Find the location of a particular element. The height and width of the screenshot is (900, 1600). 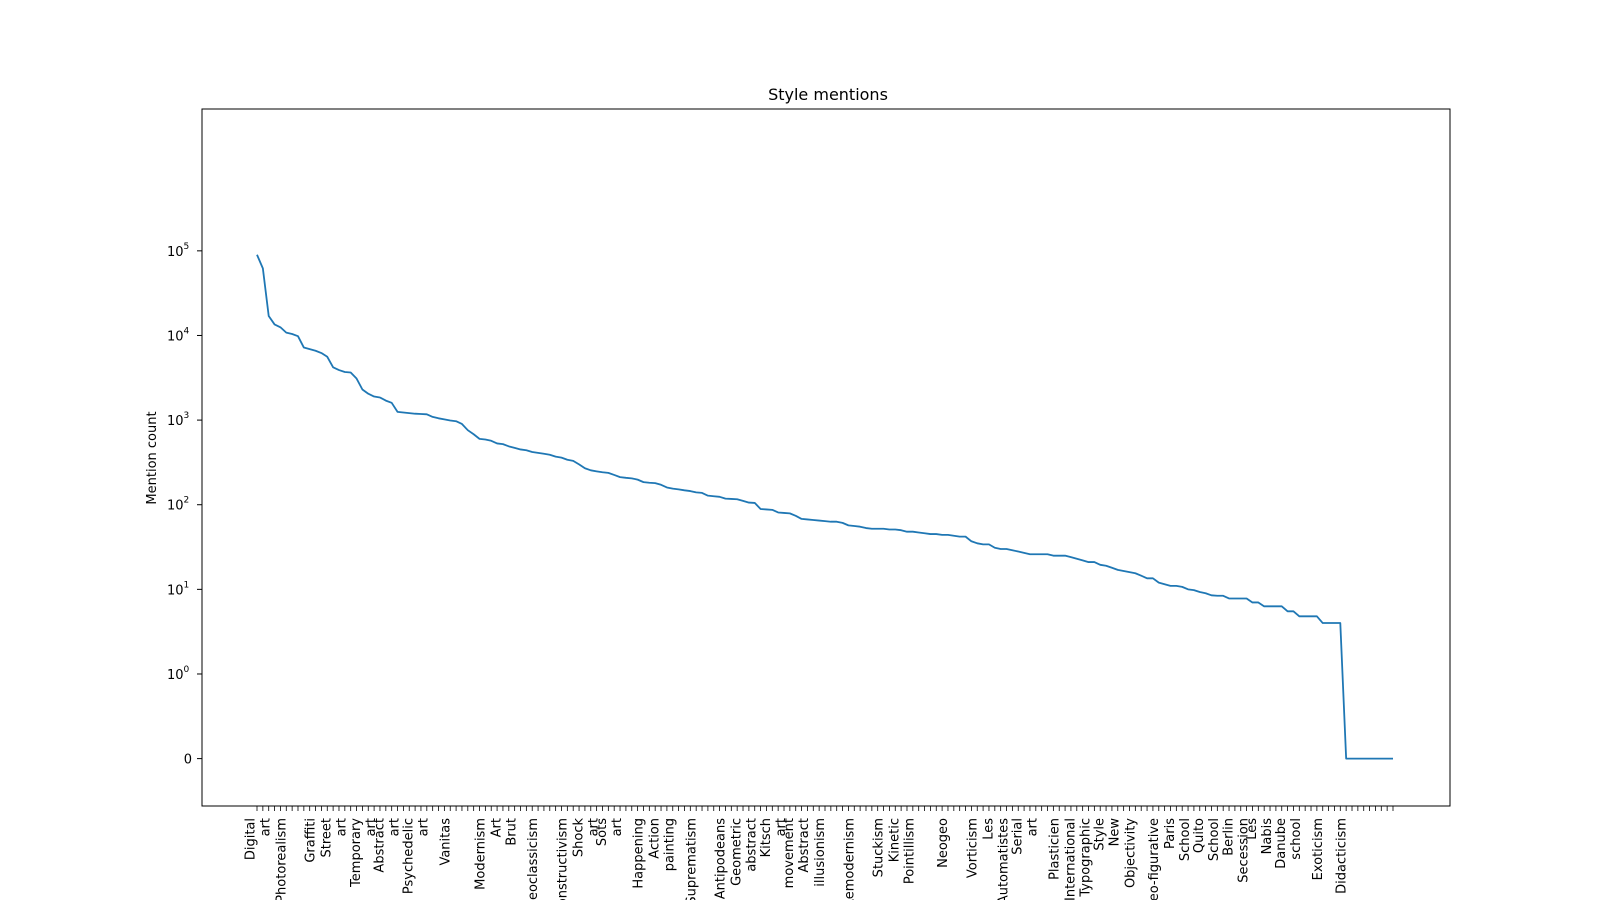

x-tick-label-line: Danube is located at coordinates (1281, 843).